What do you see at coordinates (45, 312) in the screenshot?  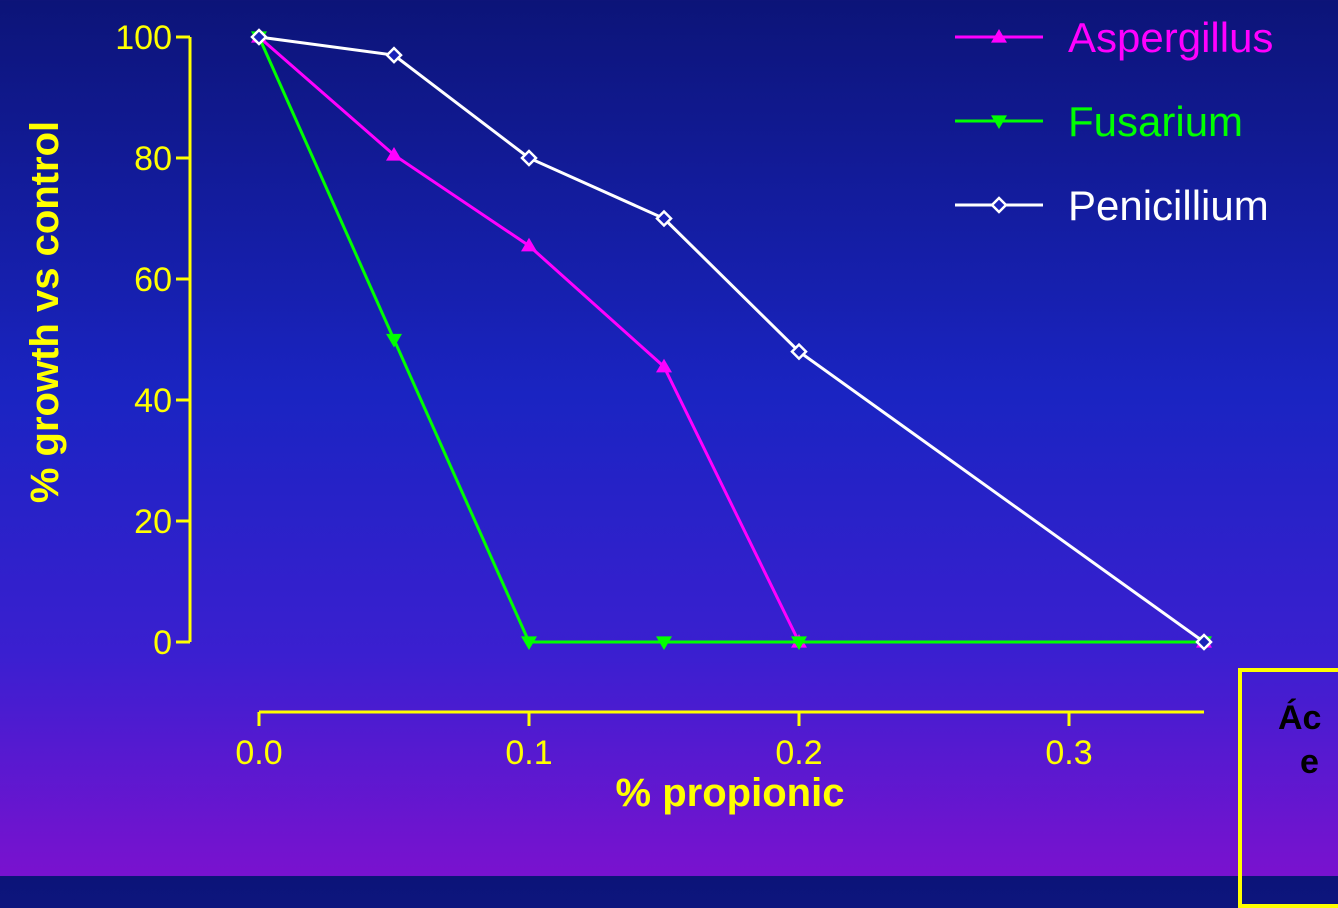 I see `y-axis-title: % growth vs control` at bounding box center [45, 312].